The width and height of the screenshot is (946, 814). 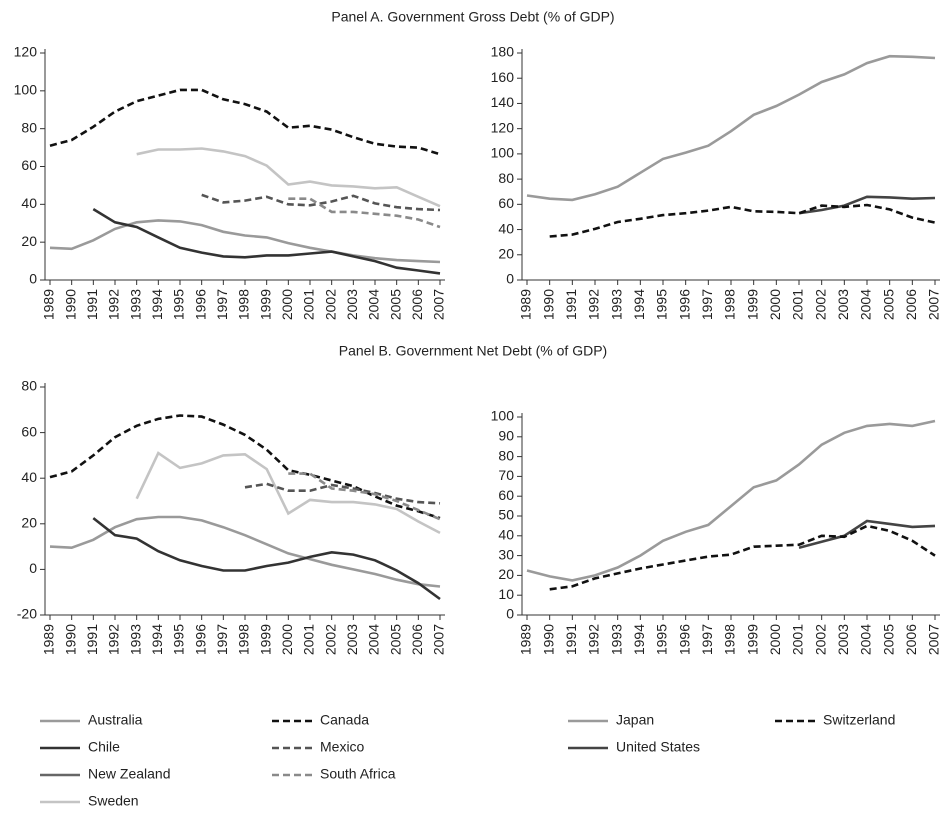 What do you see at coordinates (503, 52) in the screenshot?
I see `y-tick-label: 180` at bounding box center [503, 52].